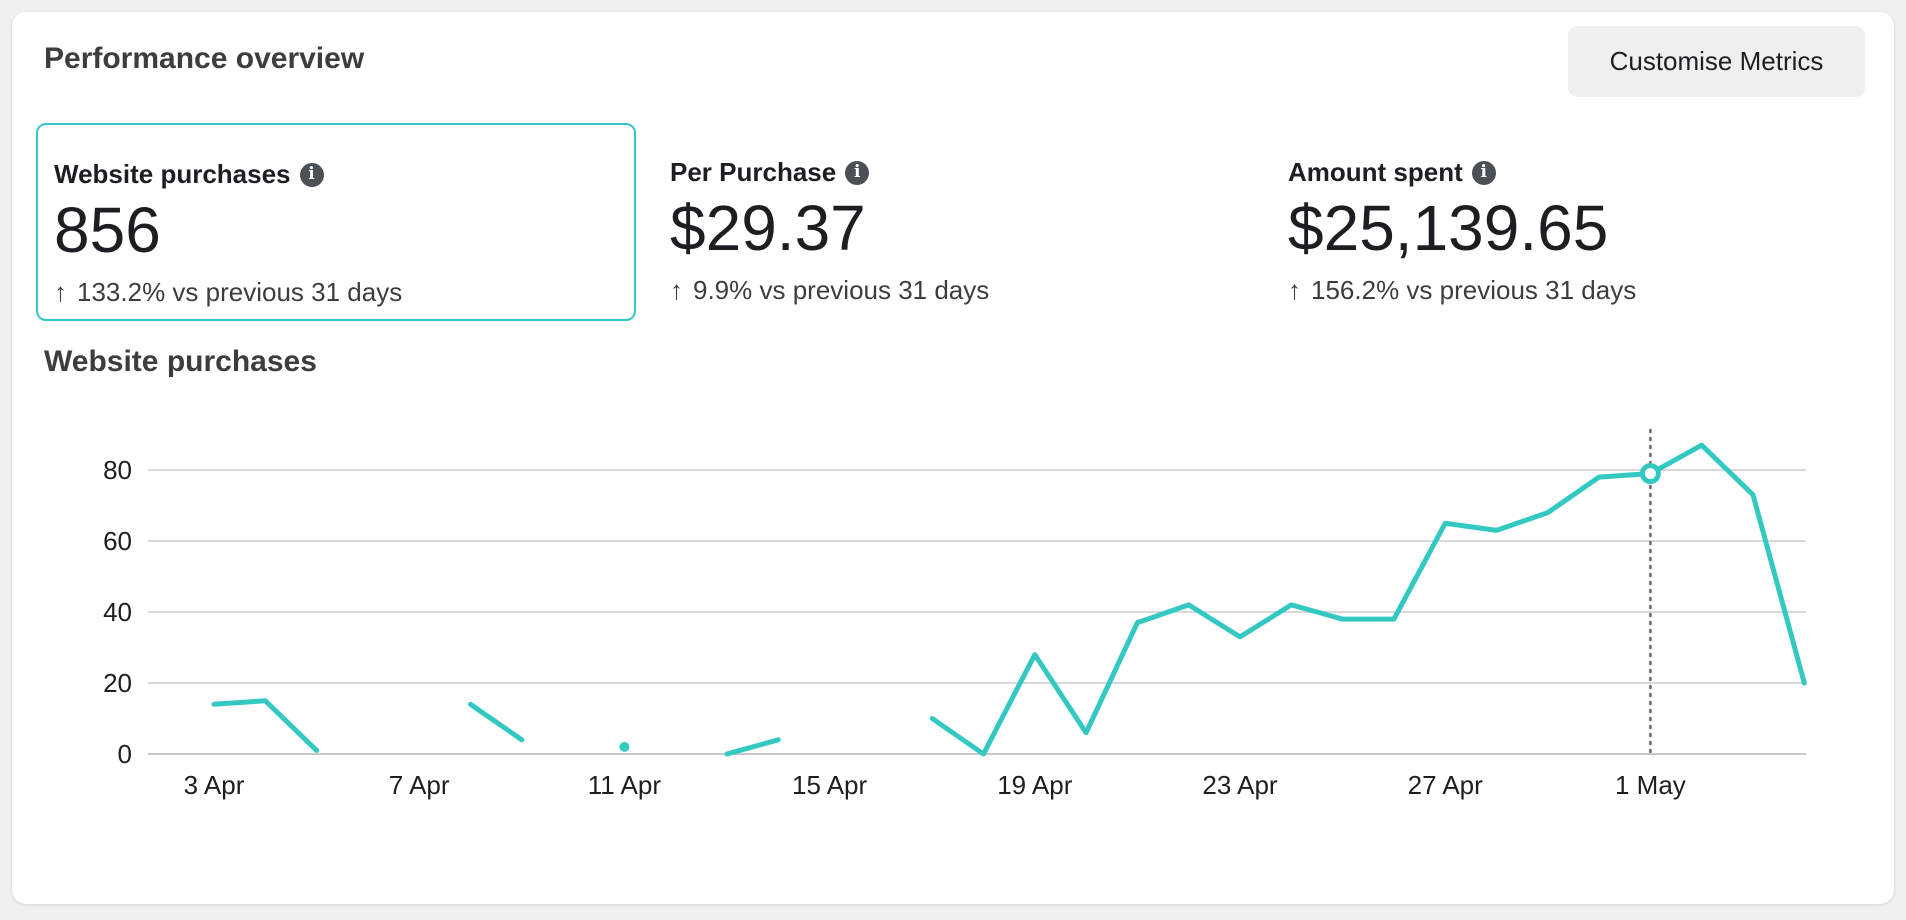 The width and height of the screenshot is (1906, 920). I want to click on y-tick-label: 80, so click(117, 470).